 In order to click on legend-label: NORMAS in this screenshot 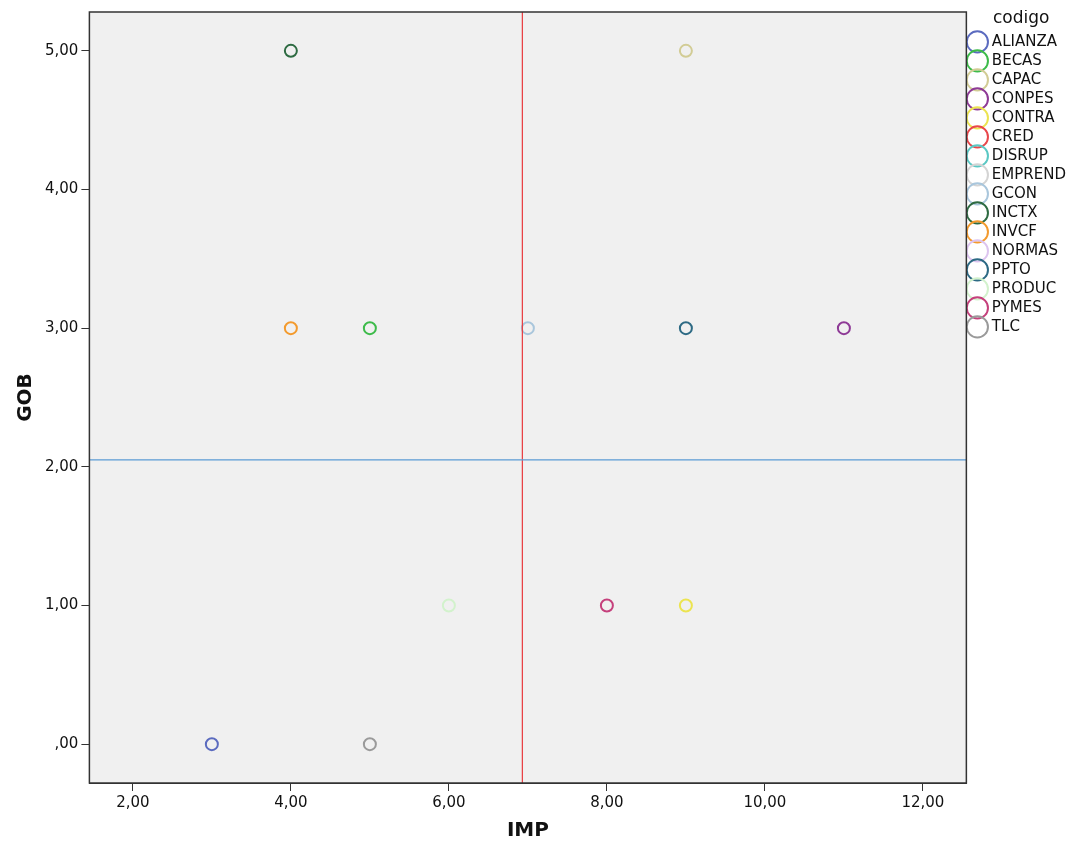, I will do `click(1025, 249)`.